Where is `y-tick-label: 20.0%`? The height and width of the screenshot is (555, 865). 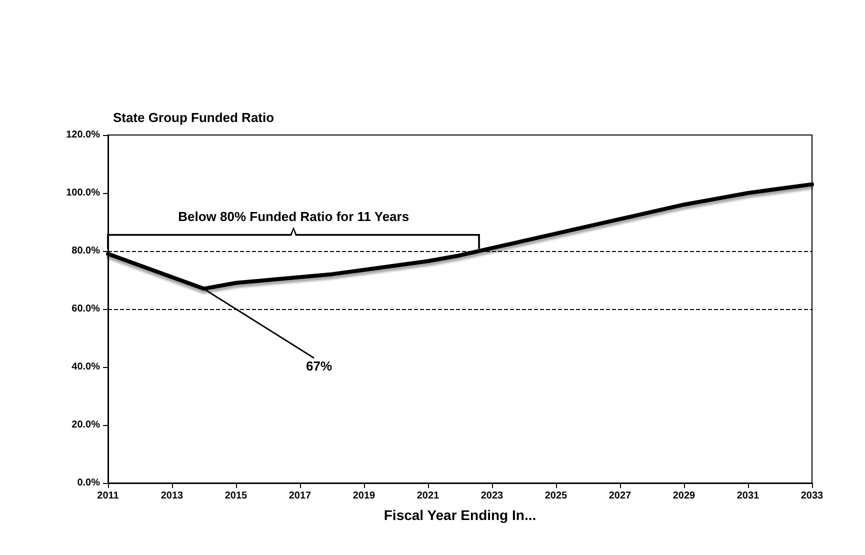
y-tick-label: 20.0% is located at coordinates (86, 425).